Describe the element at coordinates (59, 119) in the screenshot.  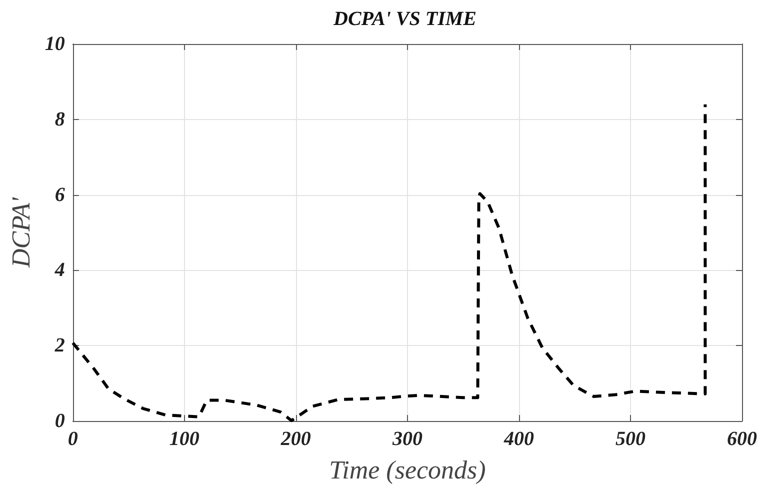
I see `y-tick-label: 8` at that location.